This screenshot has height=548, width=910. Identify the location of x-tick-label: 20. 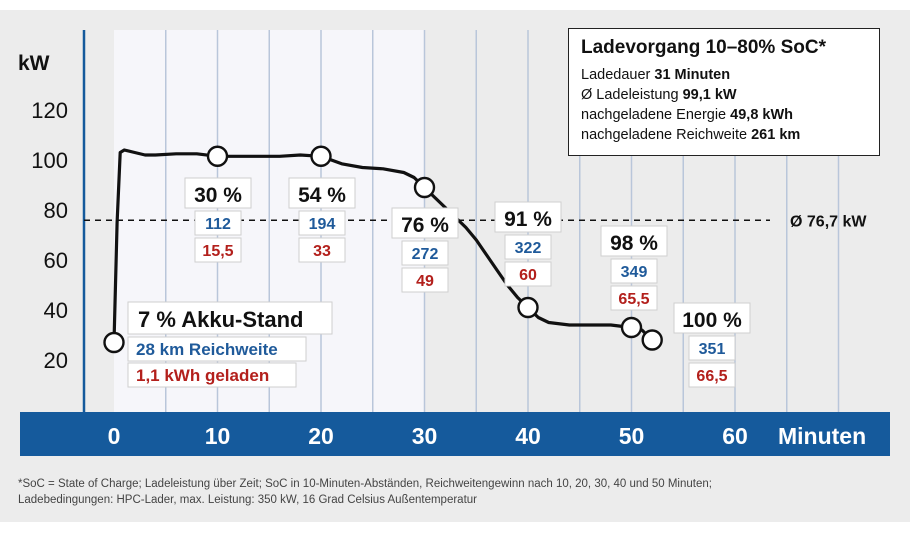
(321, 436).